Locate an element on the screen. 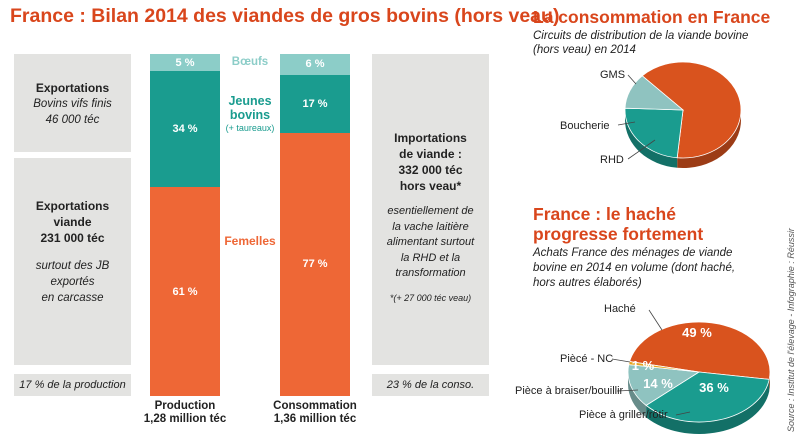  bar-consommation-femelles: 77 % is located at coordinates (315, 264).